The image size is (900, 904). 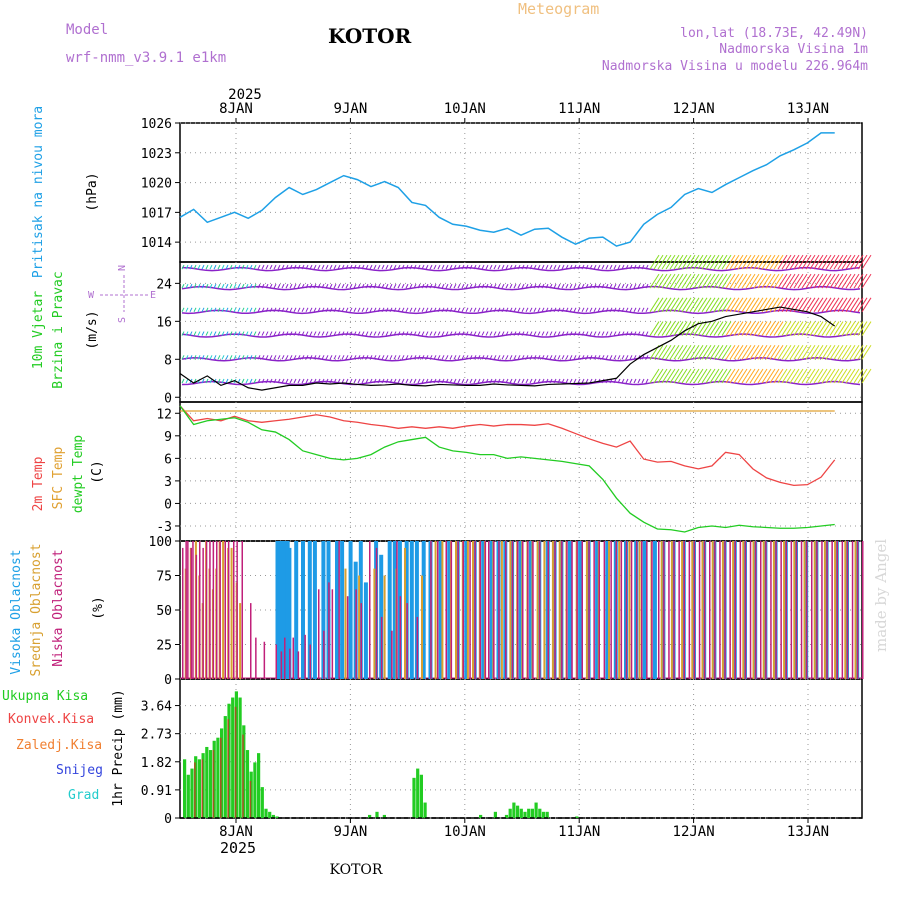 What do you see at coordinates (38, 483) in the screenshot?
I see `temp-ylabel-2m: 2m Temp` at bounding box center [38, 483].